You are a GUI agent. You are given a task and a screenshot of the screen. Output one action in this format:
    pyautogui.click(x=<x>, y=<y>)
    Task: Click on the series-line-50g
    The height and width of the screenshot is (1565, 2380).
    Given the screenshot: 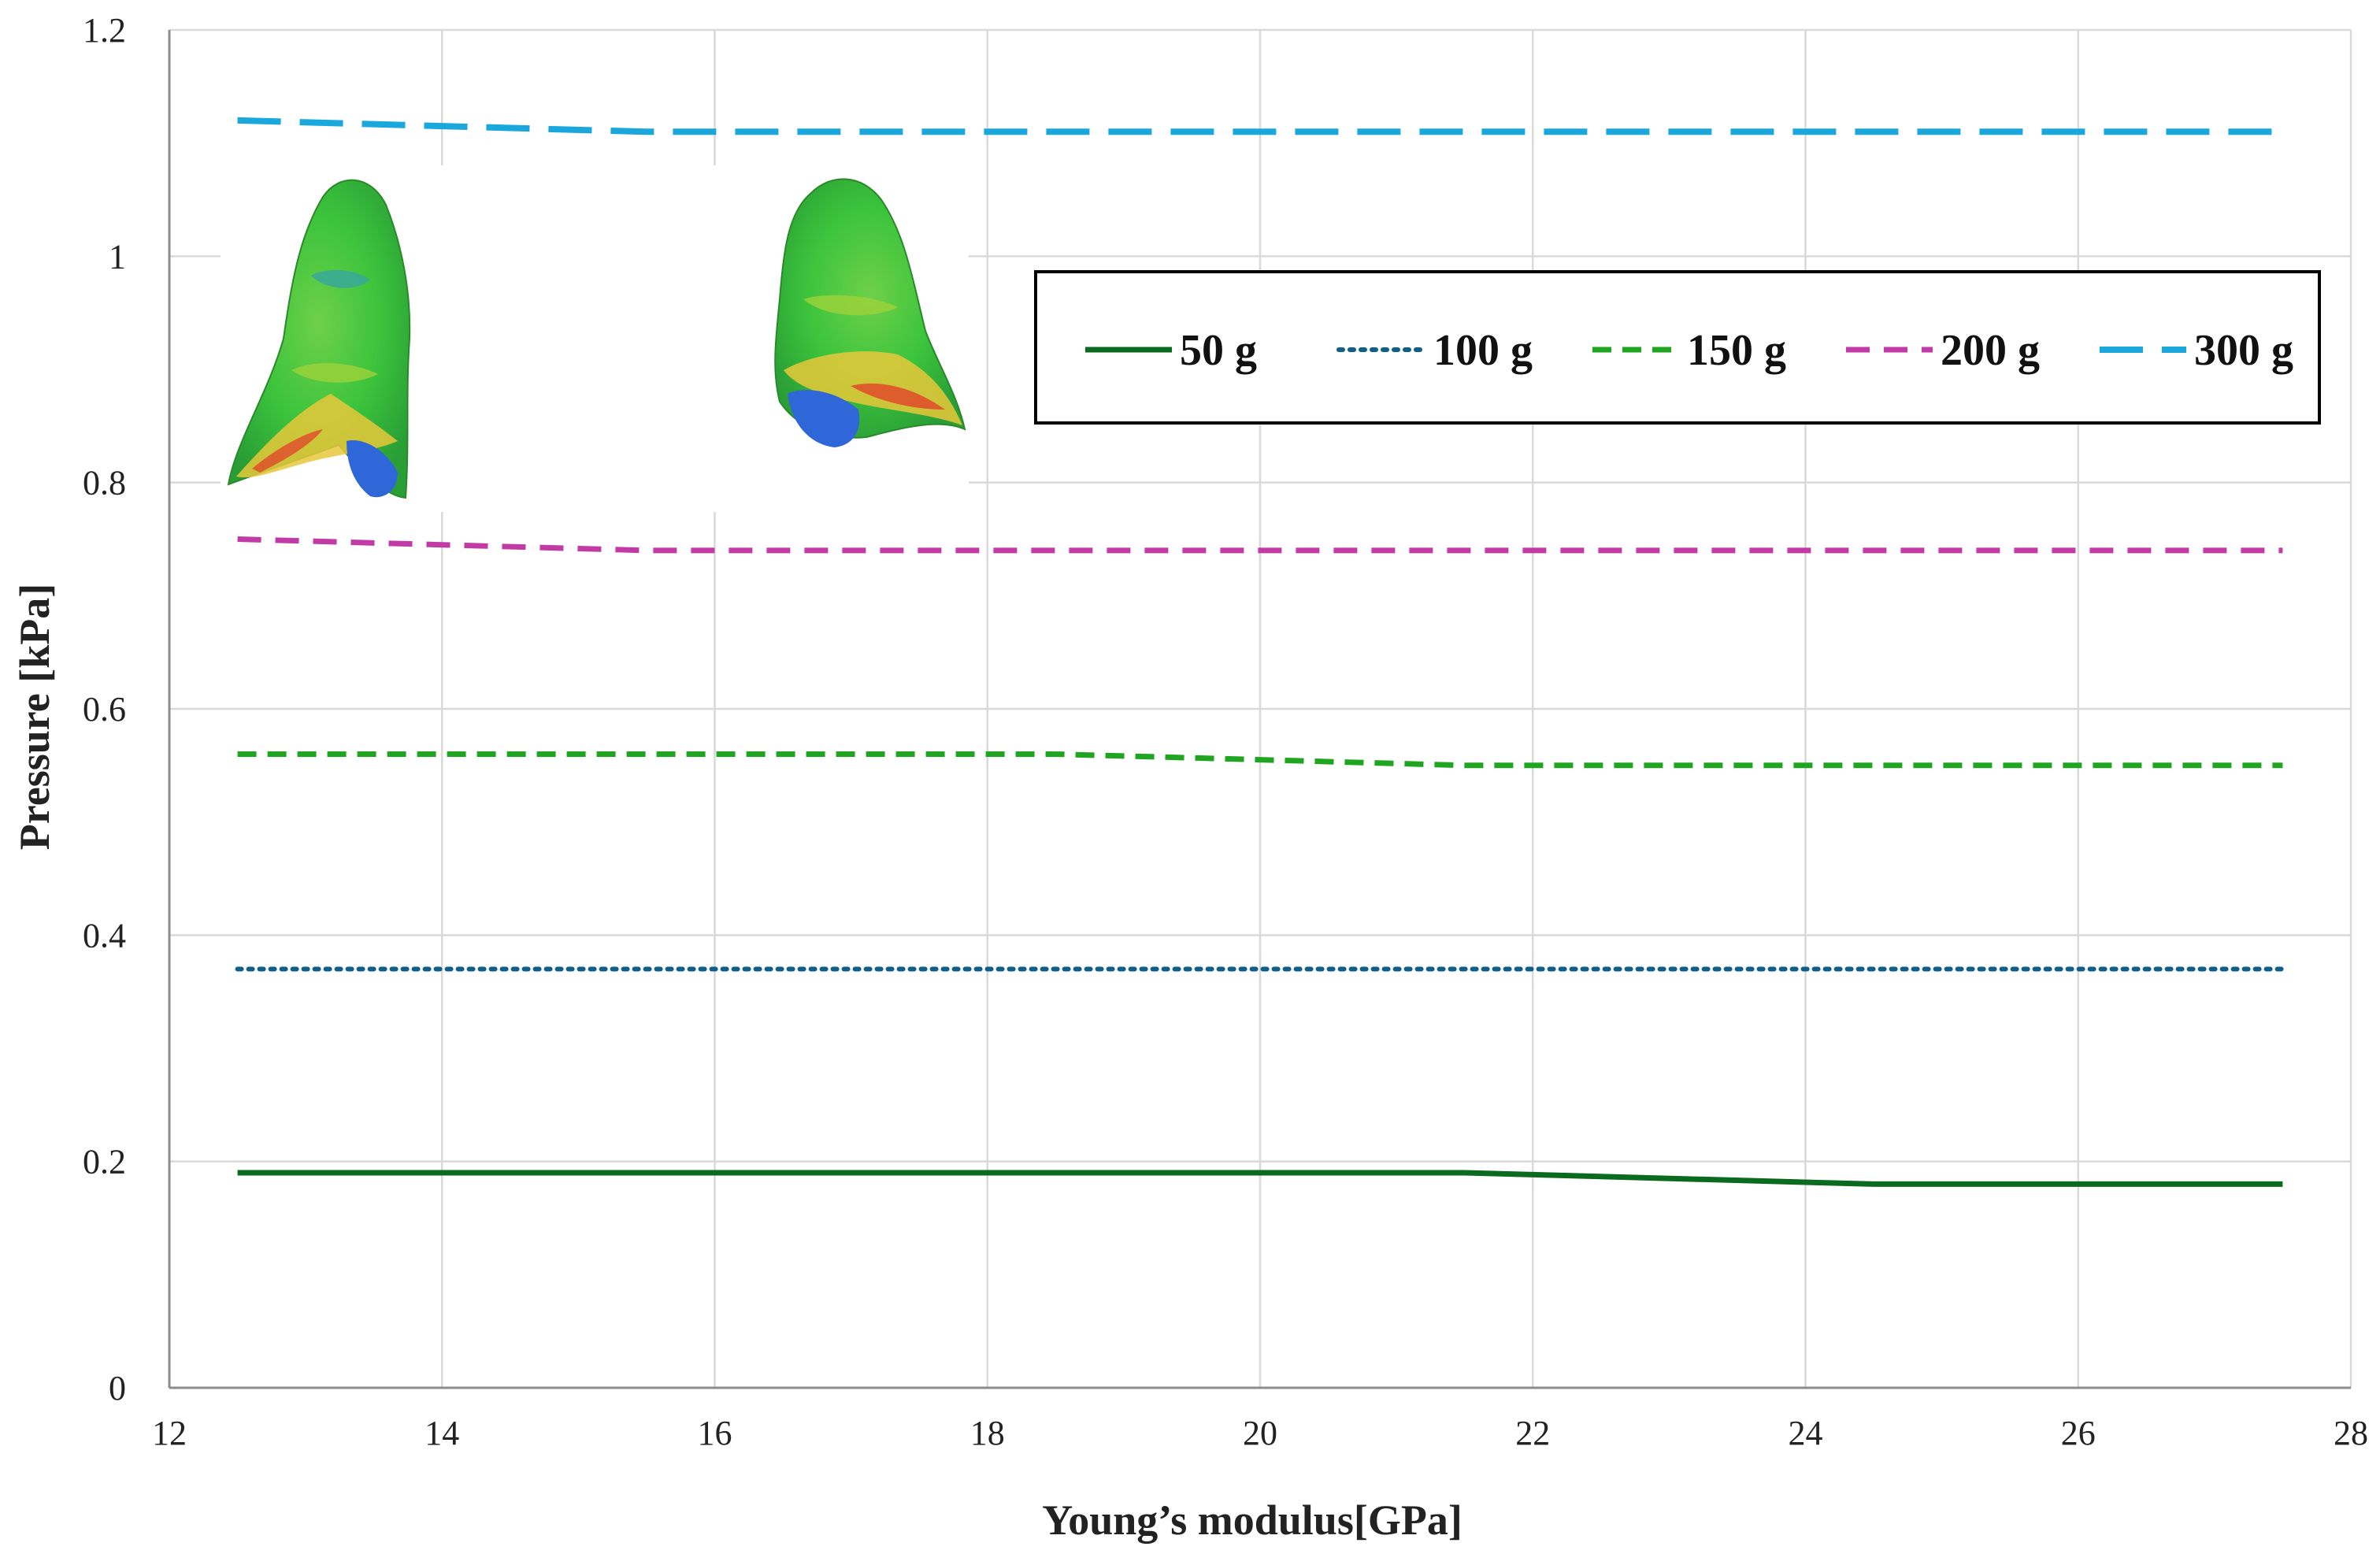 What is the action you would take?
    pyautogui.click(x=1260, y=1178)
    